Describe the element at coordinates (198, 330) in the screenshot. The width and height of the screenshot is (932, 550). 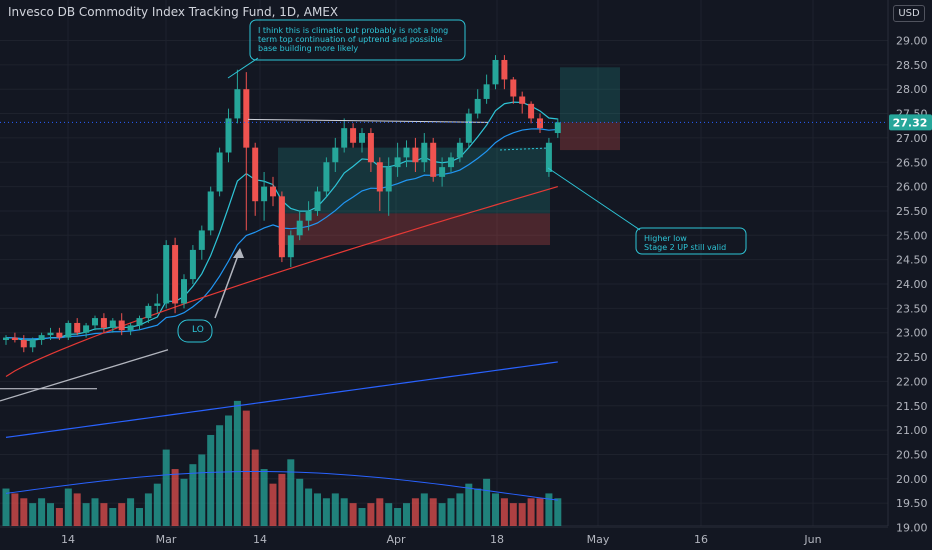
I see `lo-annotation-text: LO` at that location.